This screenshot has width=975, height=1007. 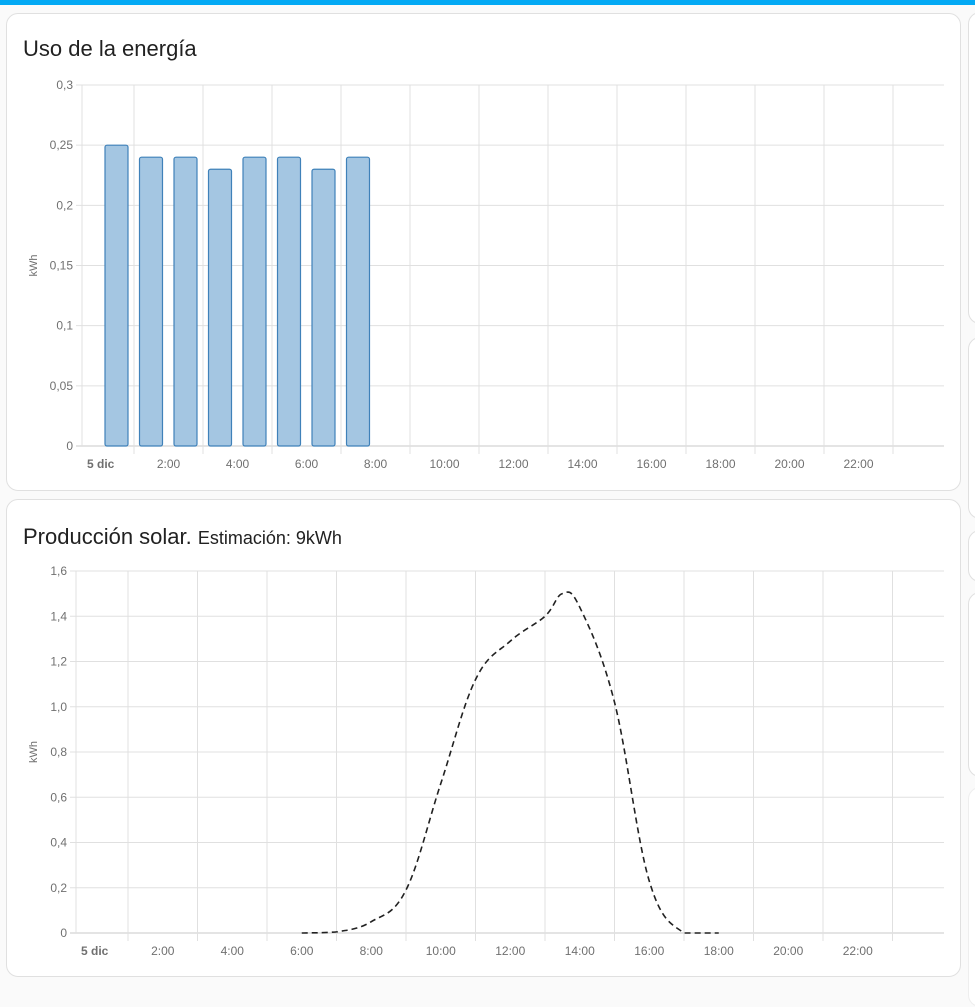 I want to click on y-tick-label: 0,8, so click(x=58, y=752).